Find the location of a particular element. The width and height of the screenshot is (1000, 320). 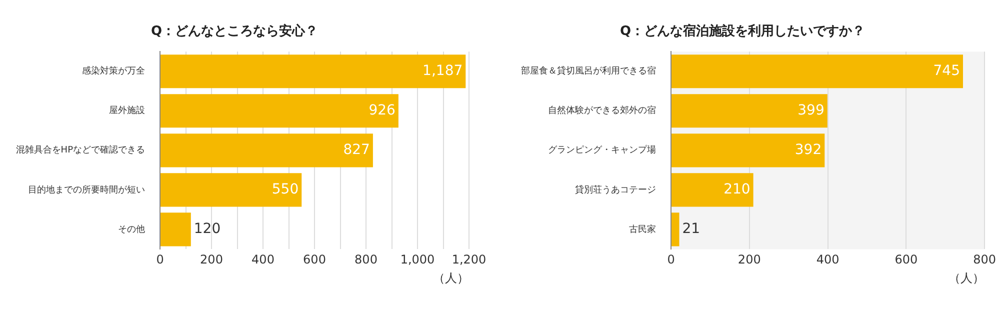

data-label: 745 is located at coordinates (946, 71).